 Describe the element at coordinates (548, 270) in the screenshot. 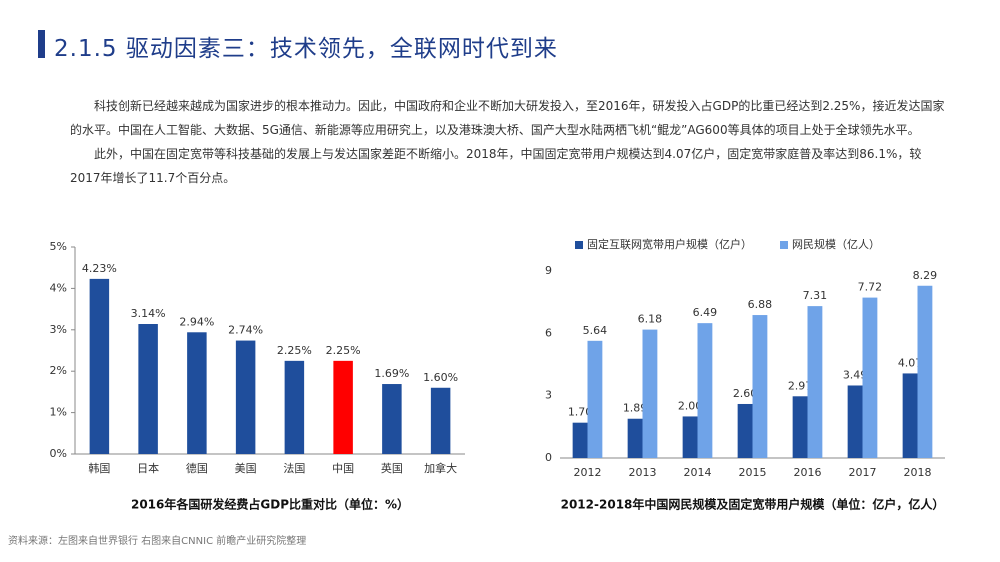

I see `y-tick-label: 9` at that location.